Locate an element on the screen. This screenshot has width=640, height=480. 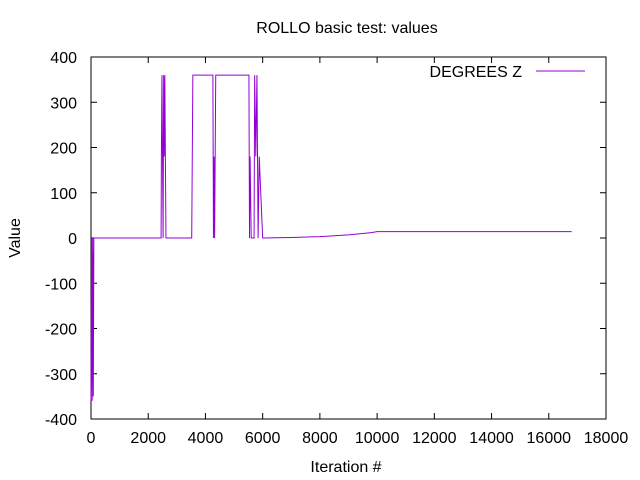
x-tick-label: 4000 is located at coordinates (206, 438).